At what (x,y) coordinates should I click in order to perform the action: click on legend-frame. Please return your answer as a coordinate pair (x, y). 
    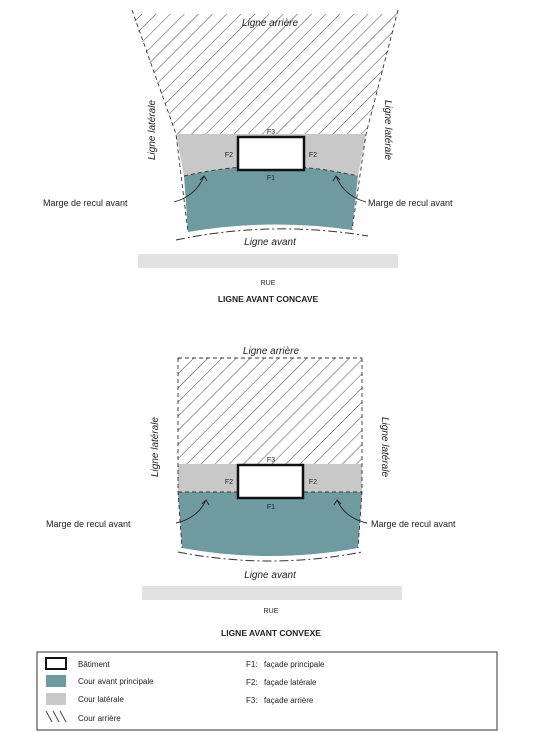
    Looking at the image, I should click on (267, 691).